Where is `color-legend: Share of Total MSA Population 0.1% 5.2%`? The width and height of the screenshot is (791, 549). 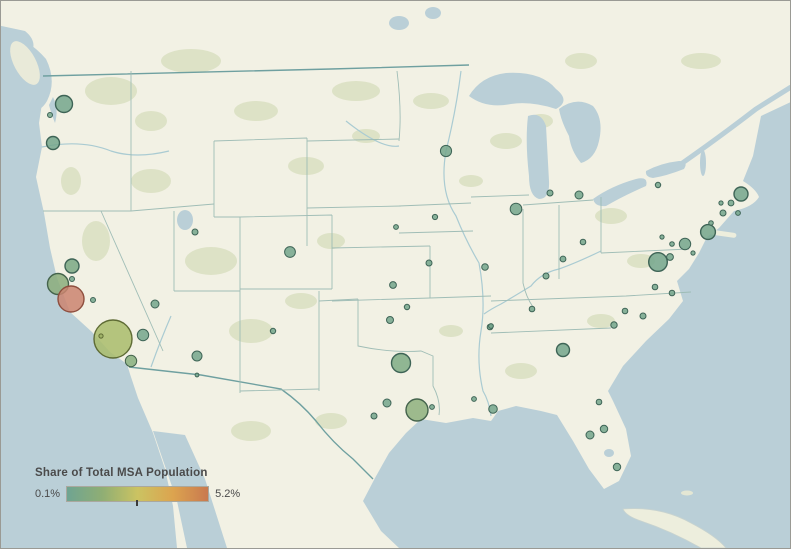 color-legend: Share of Total MSA Population 0.1% 5.2% is located at coordinates (138, 486).